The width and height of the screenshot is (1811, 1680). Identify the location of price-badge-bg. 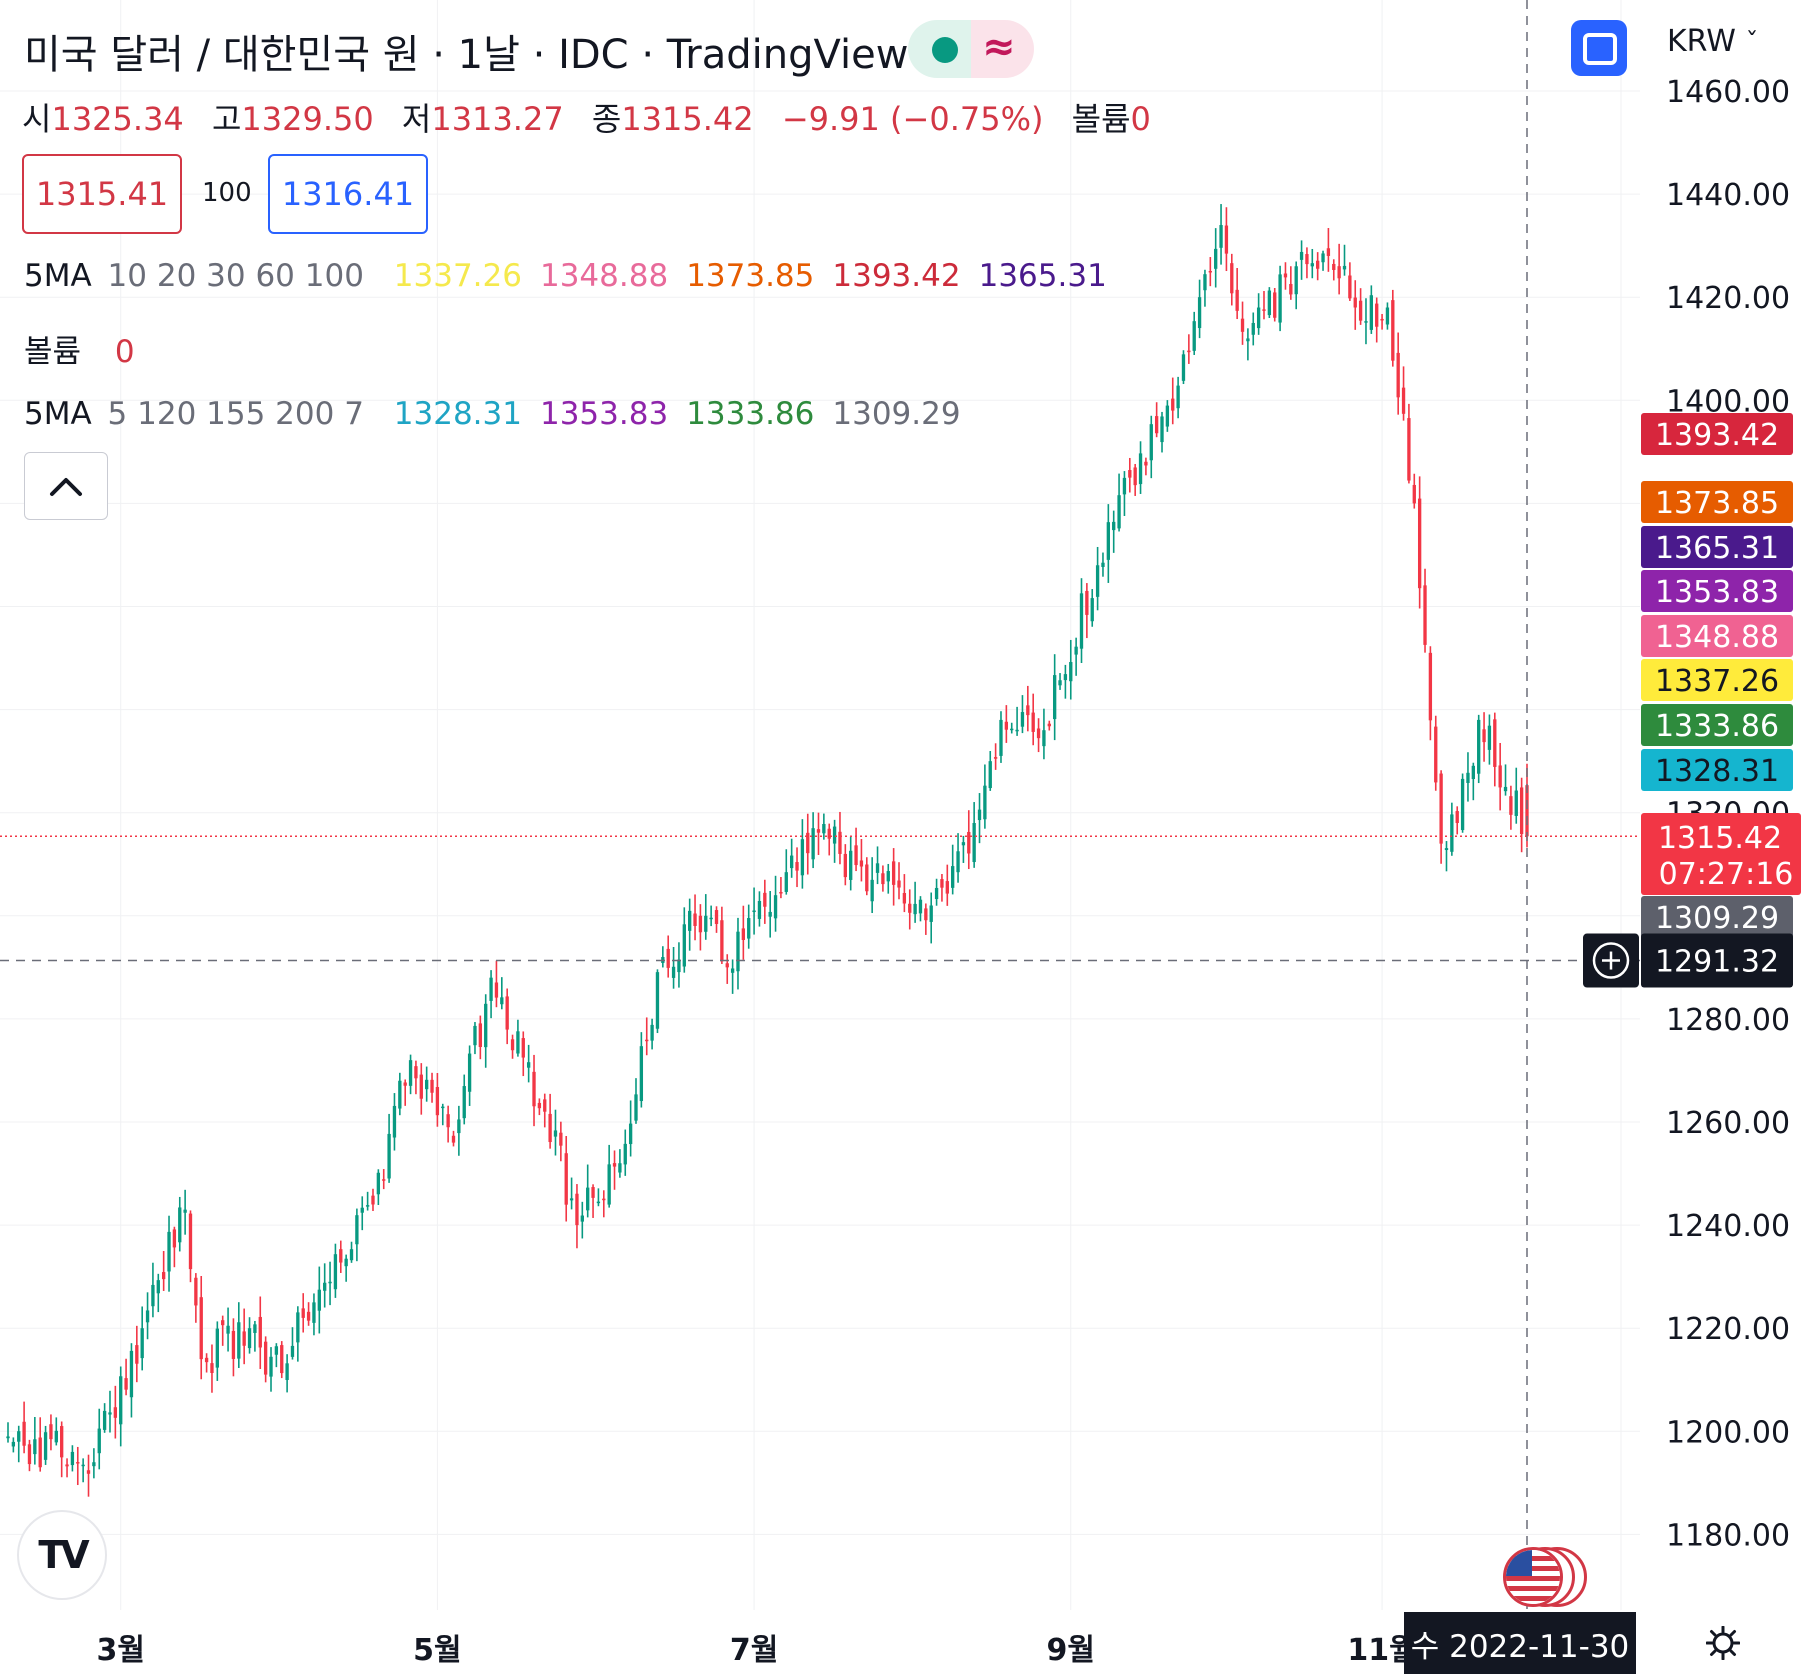
(1717, 725).